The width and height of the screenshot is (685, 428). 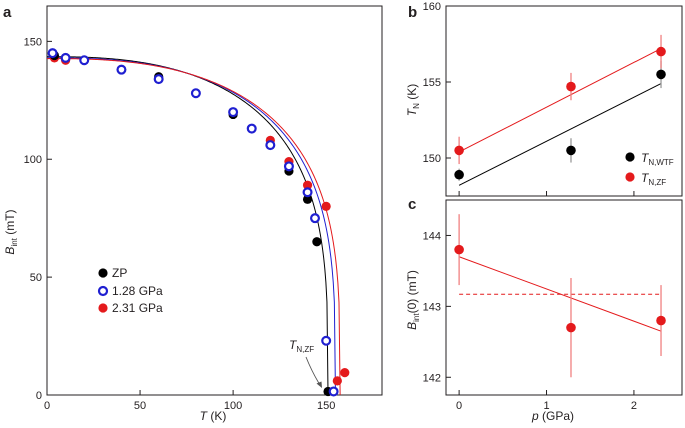 I want to click on a-x-tick-label: 0, so click(x=47, y=406).